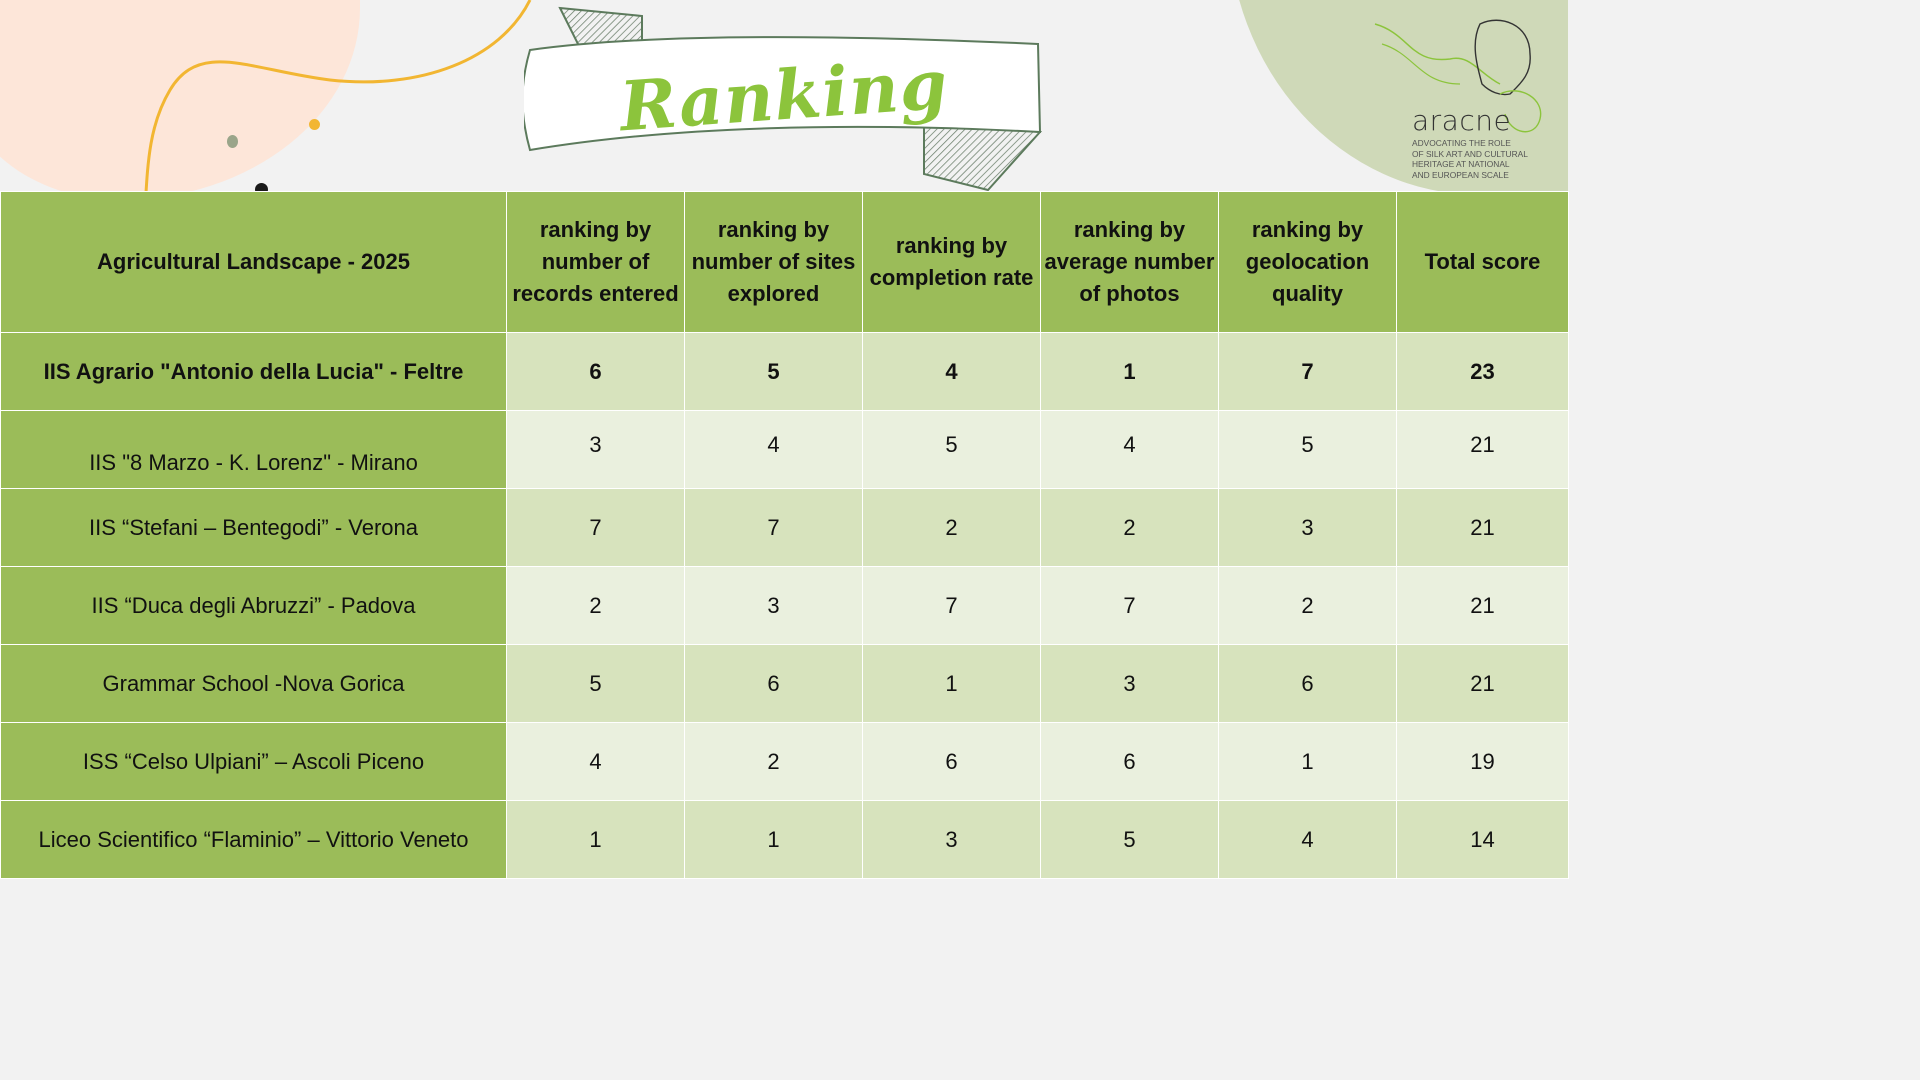 Image resolution: width=1920 pixels, height=1080 pixels. I want to click on geolocation-rank: 7, so click(1307, 371).